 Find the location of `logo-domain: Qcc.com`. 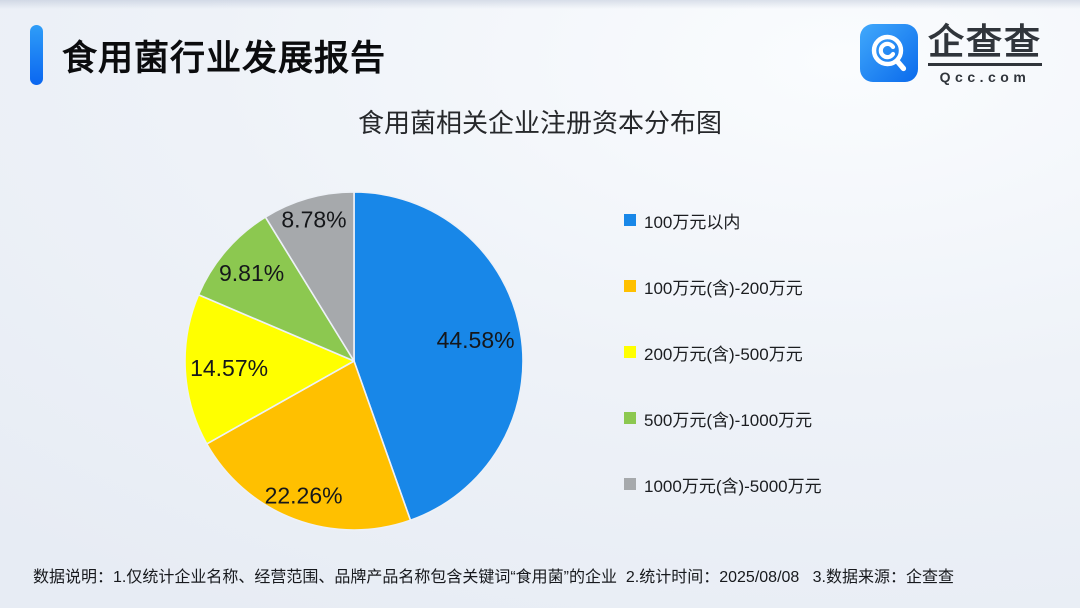

logo-domain: Qcc.com is located at coordinates (985, 77).